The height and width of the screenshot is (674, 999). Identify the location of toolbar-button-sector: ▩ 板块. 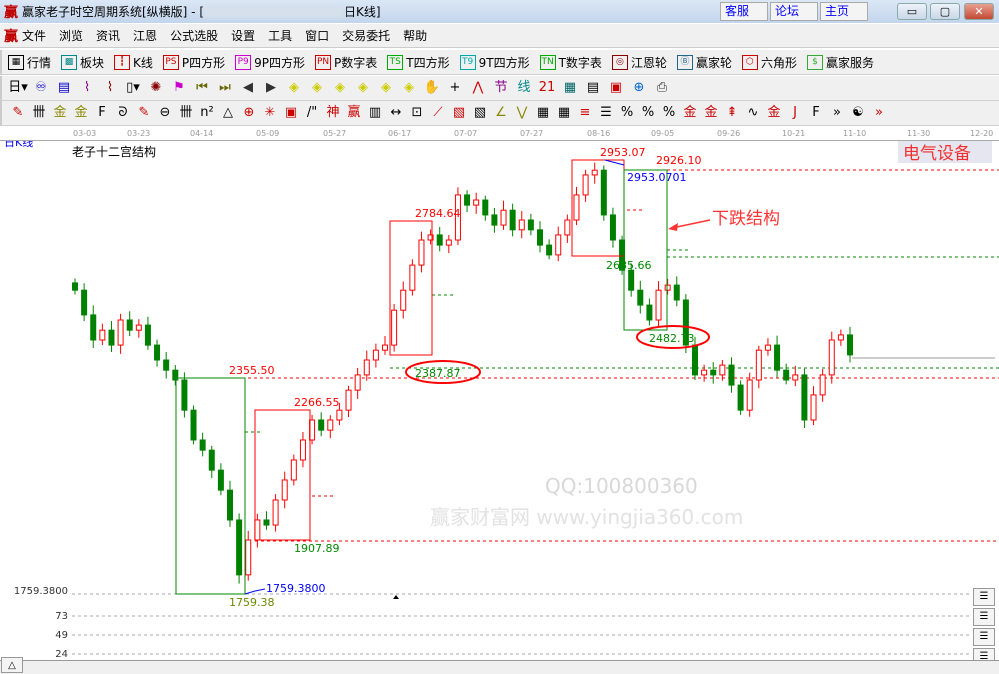
(82, 62).